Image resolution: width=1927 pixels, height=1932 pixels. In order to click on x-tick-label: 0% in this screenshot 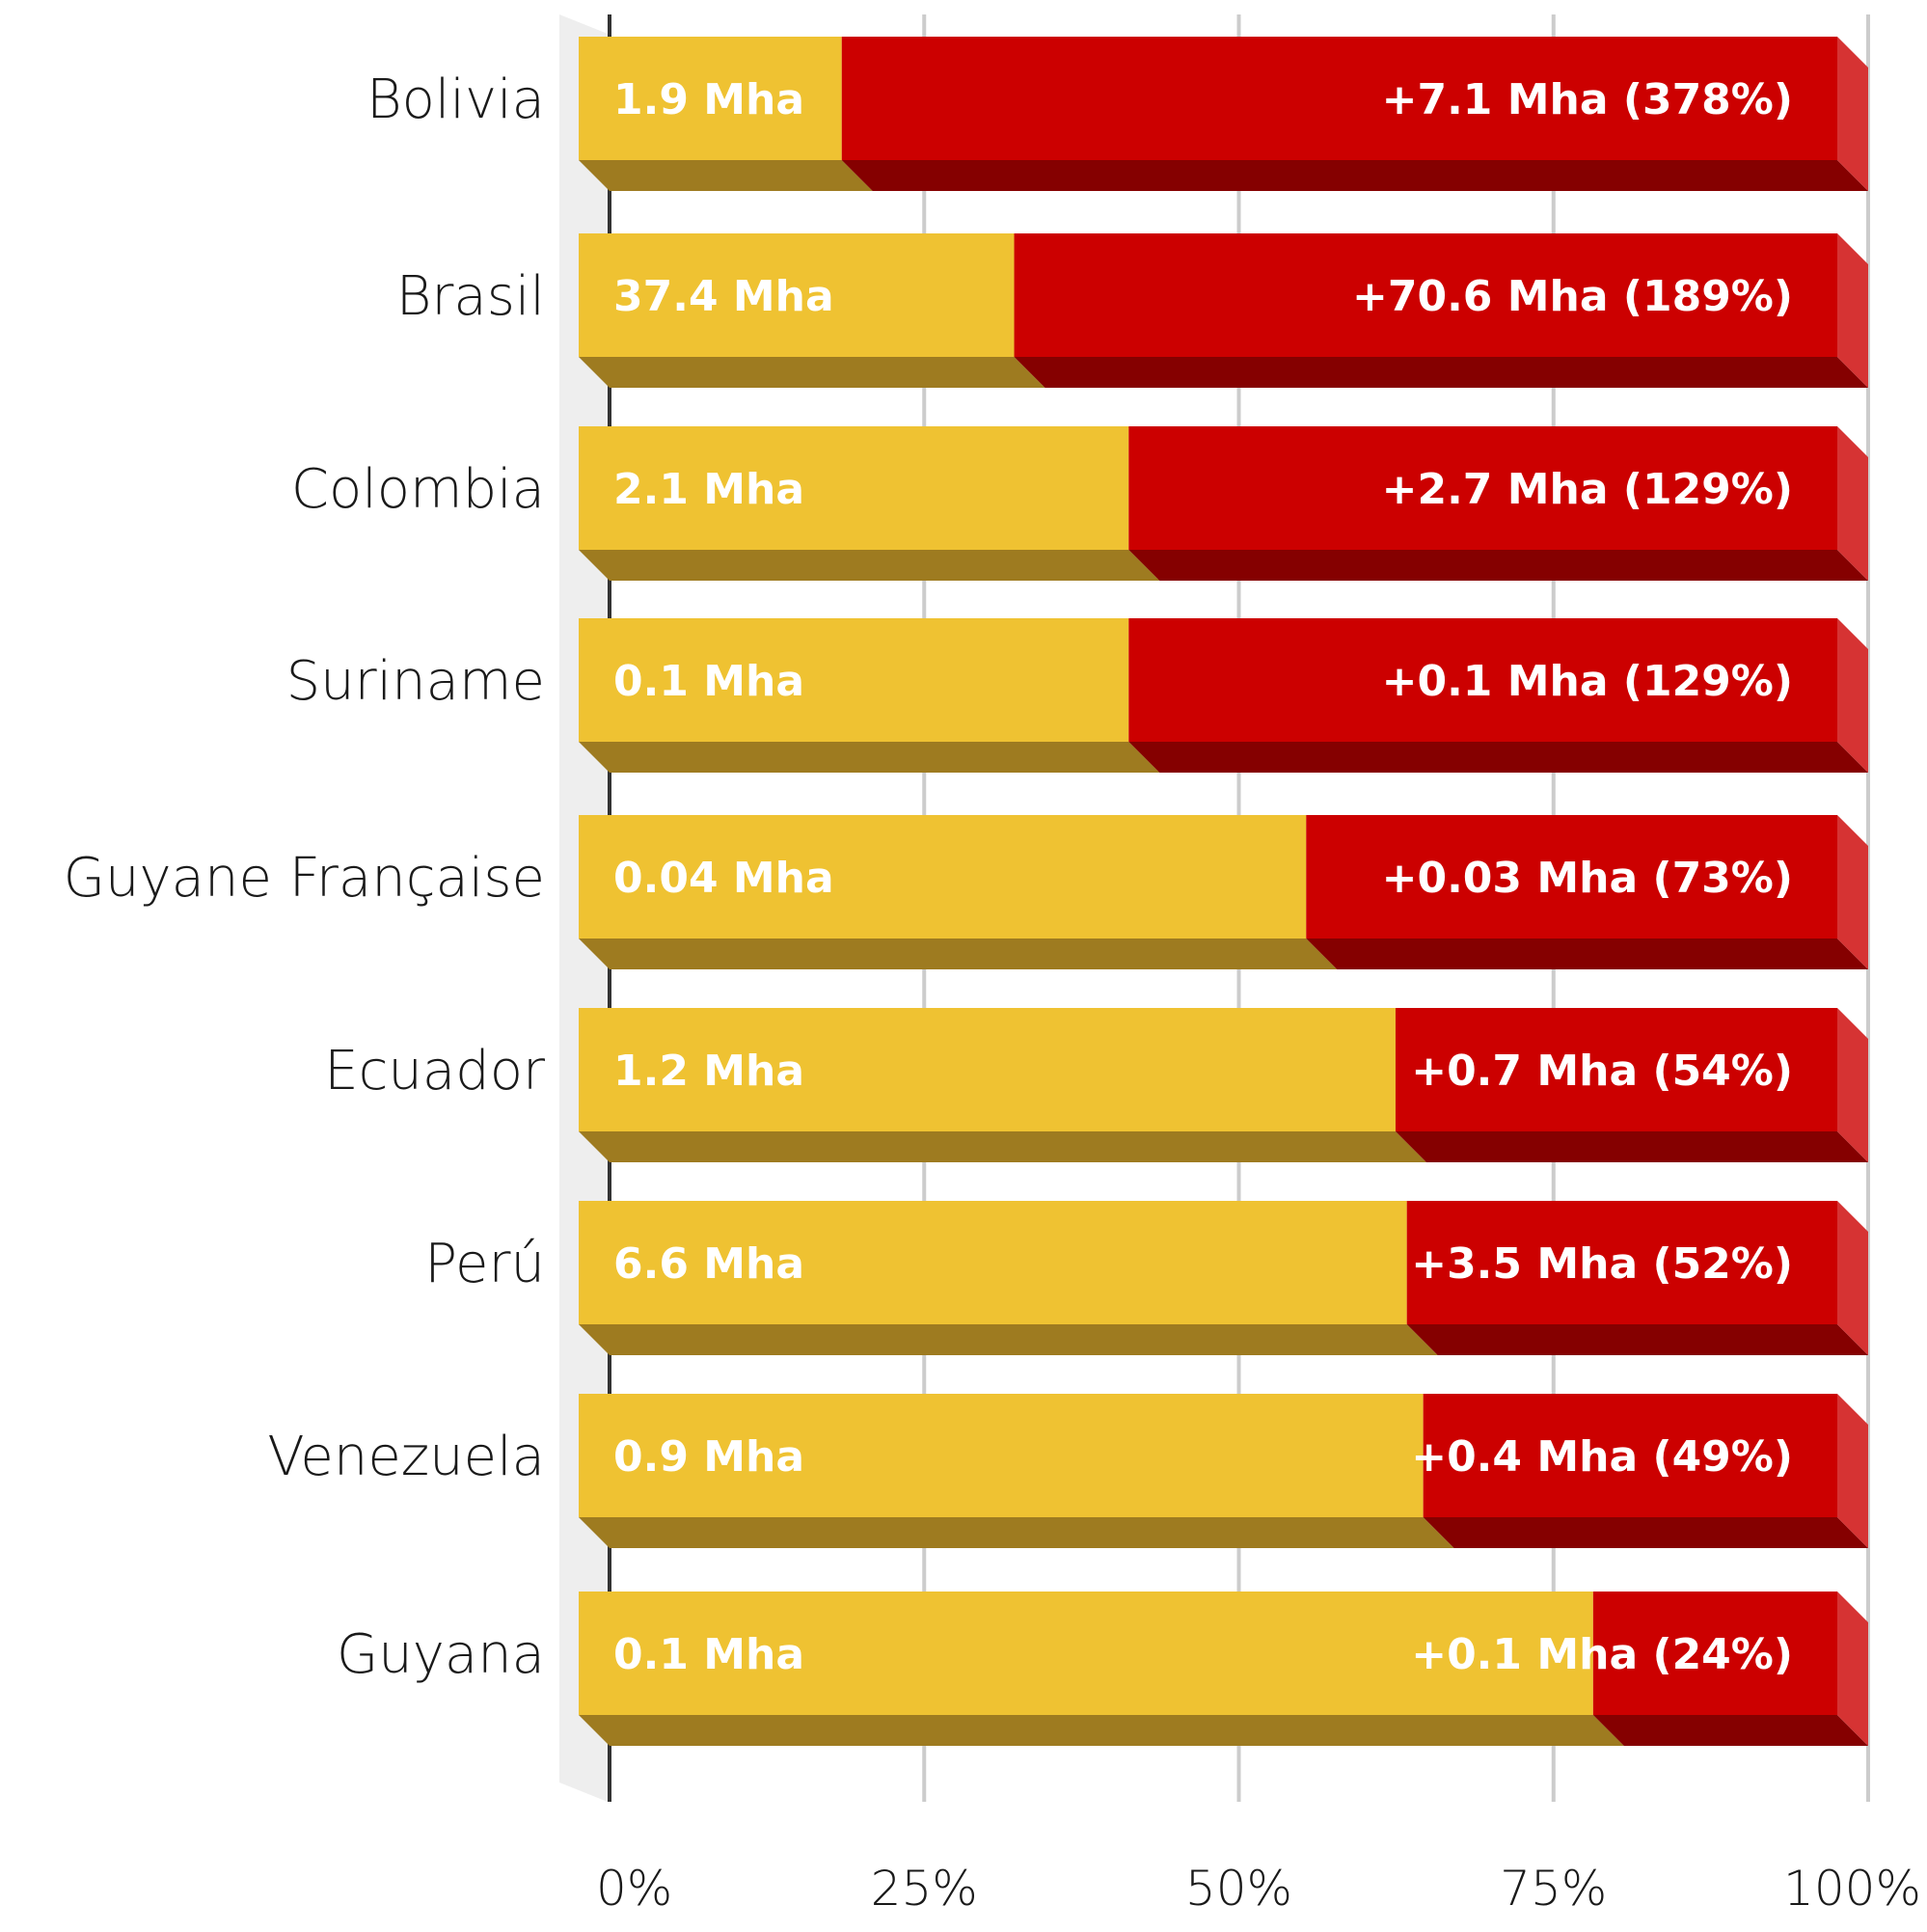, I will do `click(634, 1889)`.